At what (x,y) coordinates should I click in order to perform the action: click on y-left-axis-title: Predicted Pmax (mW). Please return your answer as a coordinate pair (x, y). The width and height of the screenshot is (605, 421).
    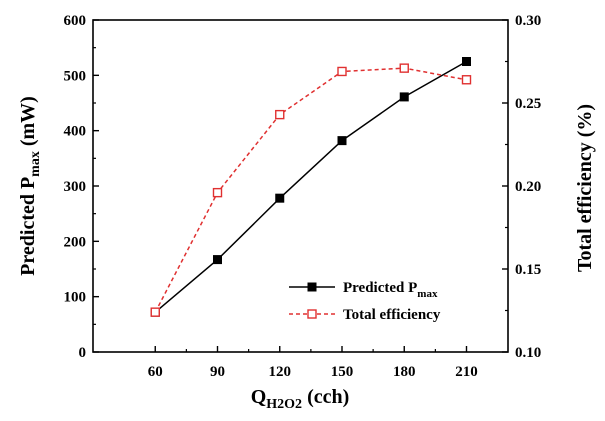
    Looking at the image, I should click on (30, 186).